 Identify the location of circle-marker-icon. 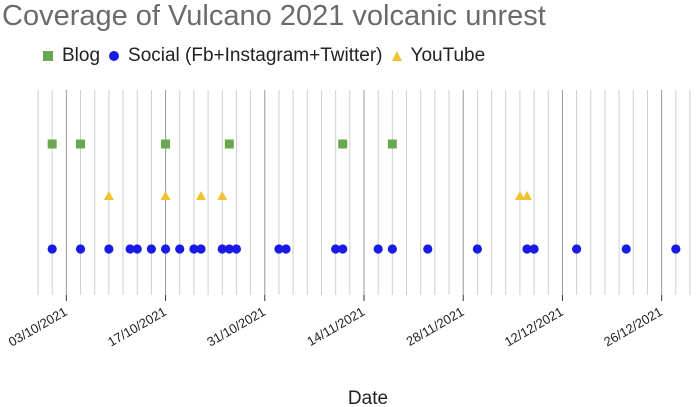
(114, 56).